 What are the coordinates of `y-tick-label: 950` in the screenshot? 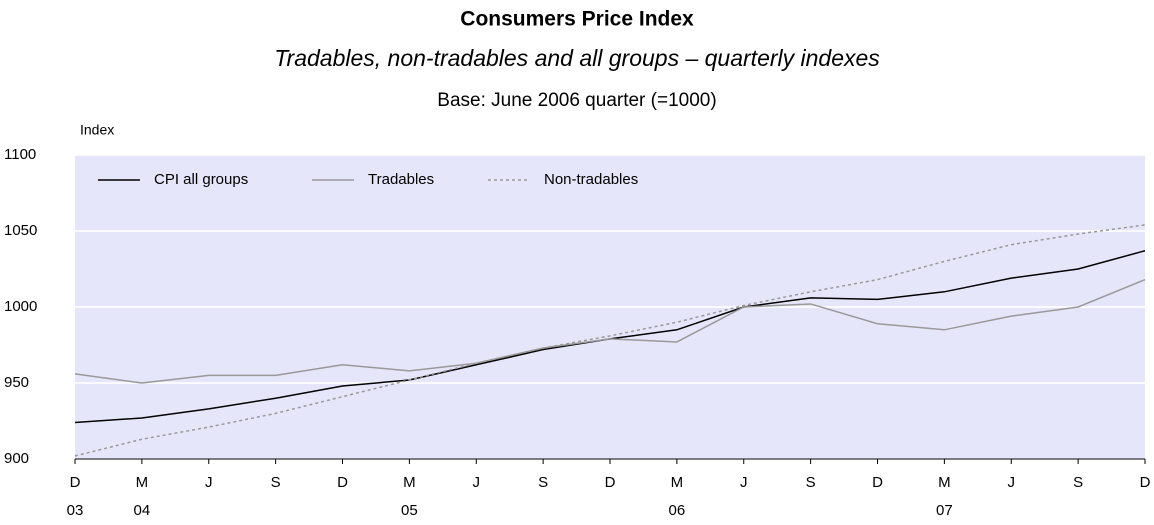 It's located at (16, 382).